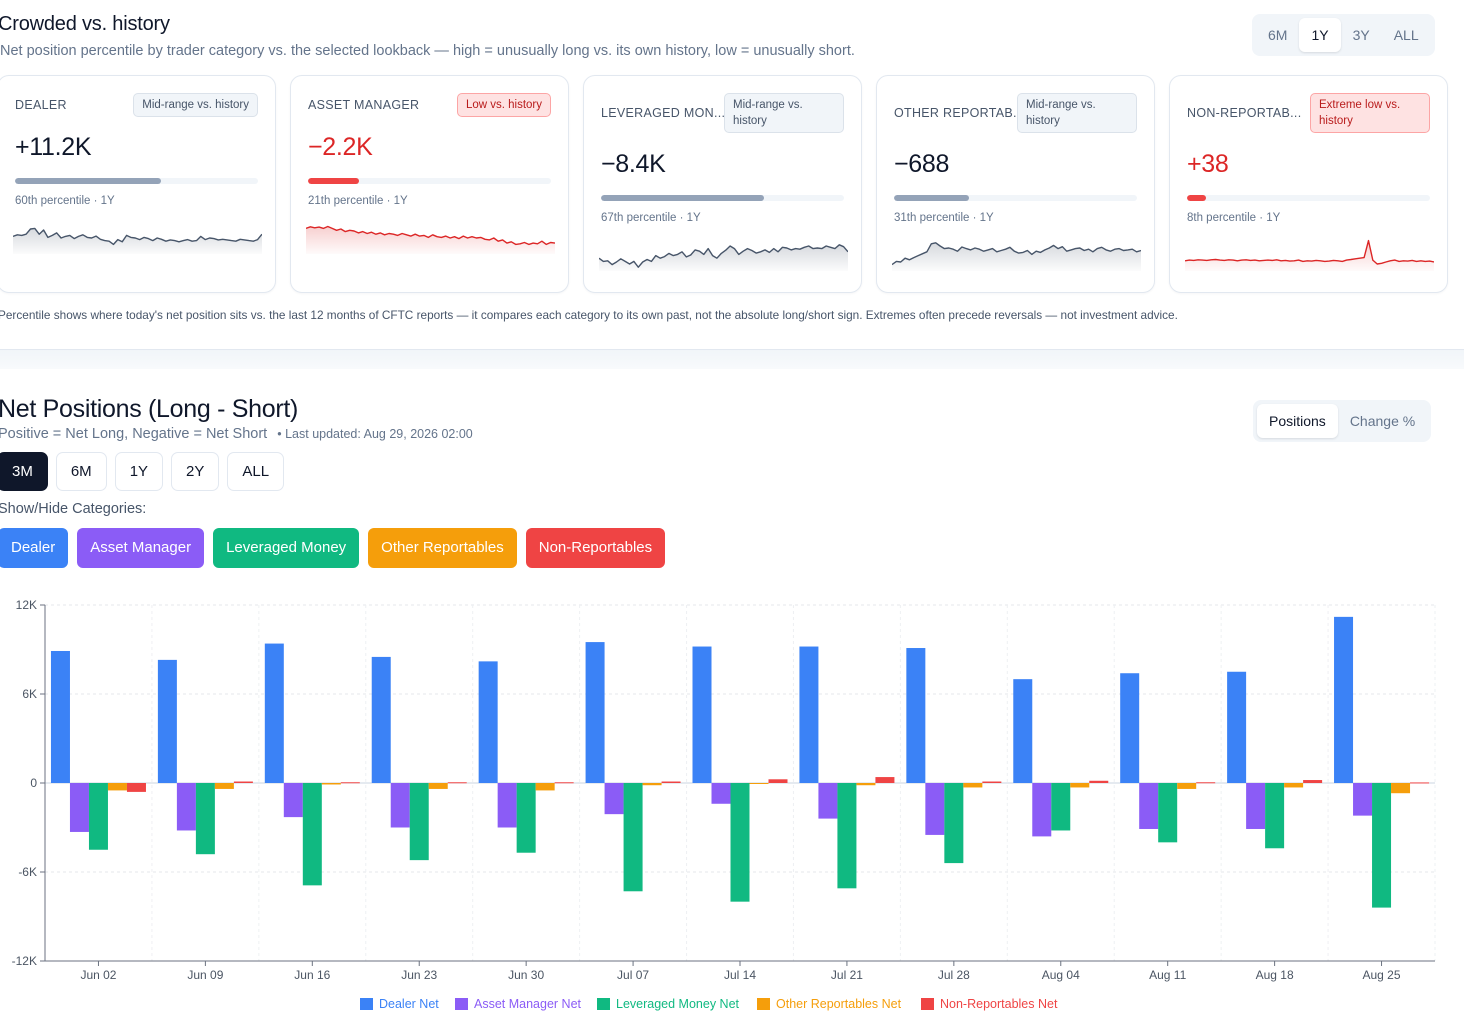 This screenshot has width=1464, height=1022. I want to click on category-toggle-other-reportables: Other Reportables, so click(442, 548).